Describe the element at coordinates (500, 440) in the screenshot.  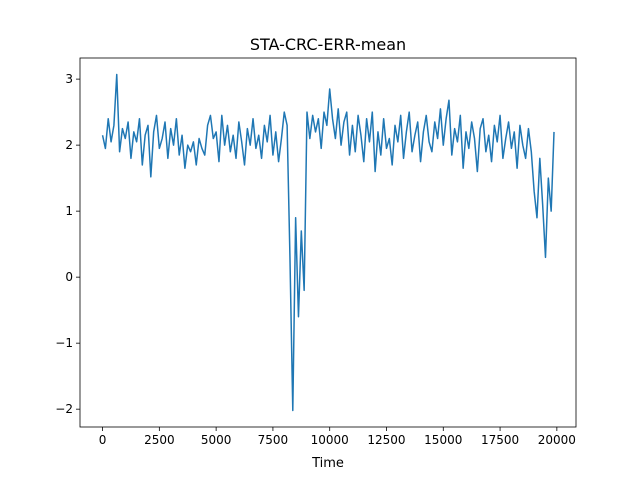
I see `x-tick-label: 17500` at that location.